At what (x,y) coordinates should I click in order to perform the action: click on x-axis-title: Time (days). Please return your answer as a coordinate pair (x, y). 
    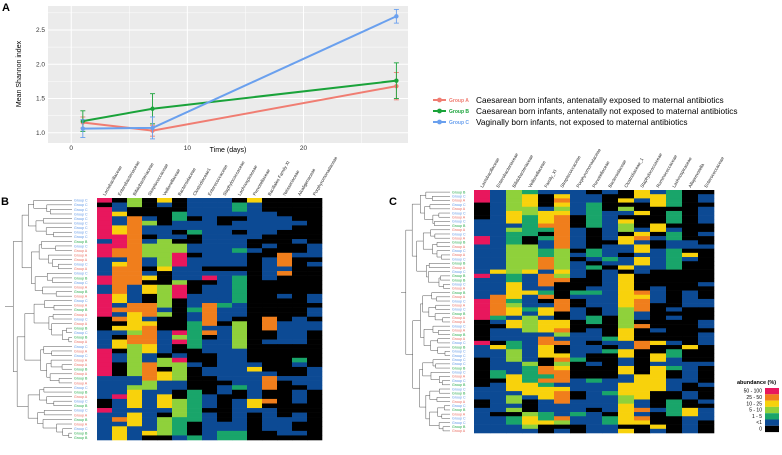
    Looking at the image, I should click on (228, 150).